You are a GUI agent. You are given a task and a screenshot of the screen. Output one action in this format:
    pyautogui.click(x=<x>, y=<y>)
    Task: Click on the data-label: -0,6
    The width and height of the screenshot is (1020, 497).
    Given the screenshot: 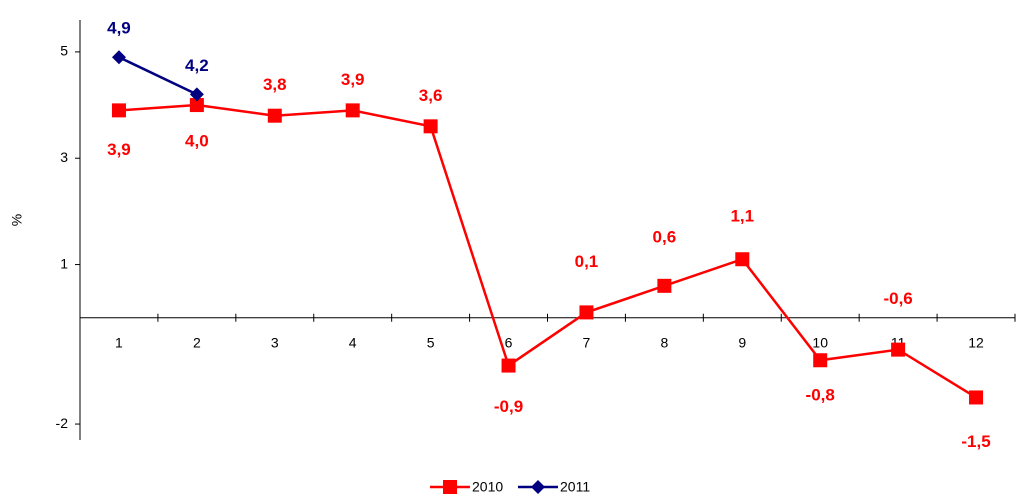 What is the action you would take?
    pyautogui.click(x=897, y=298)
    